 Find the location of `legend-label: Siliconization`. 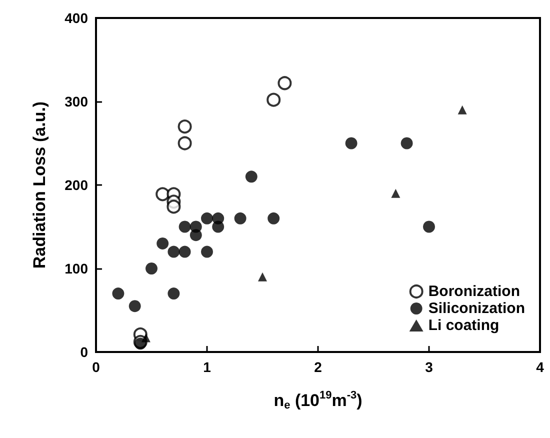

legend-label: Siliconization is located at coordinates (477, 308).